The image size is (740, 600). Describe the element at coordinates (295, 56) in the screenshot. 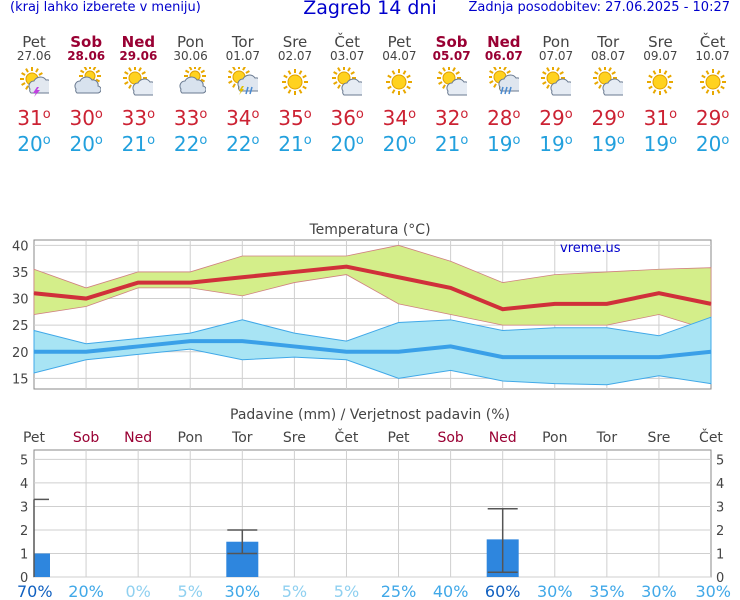

I see `day-date: 02.07` at that location.